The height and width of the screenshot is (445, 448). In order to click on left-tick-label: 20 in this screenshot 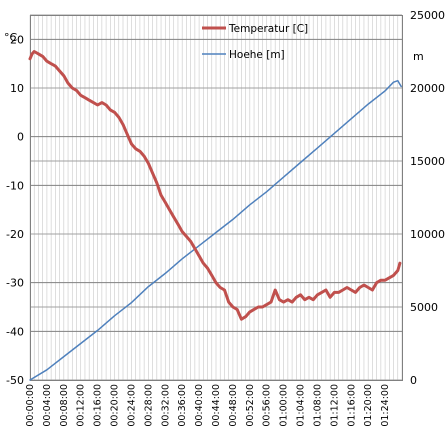, I will do `click(17, 39)`.